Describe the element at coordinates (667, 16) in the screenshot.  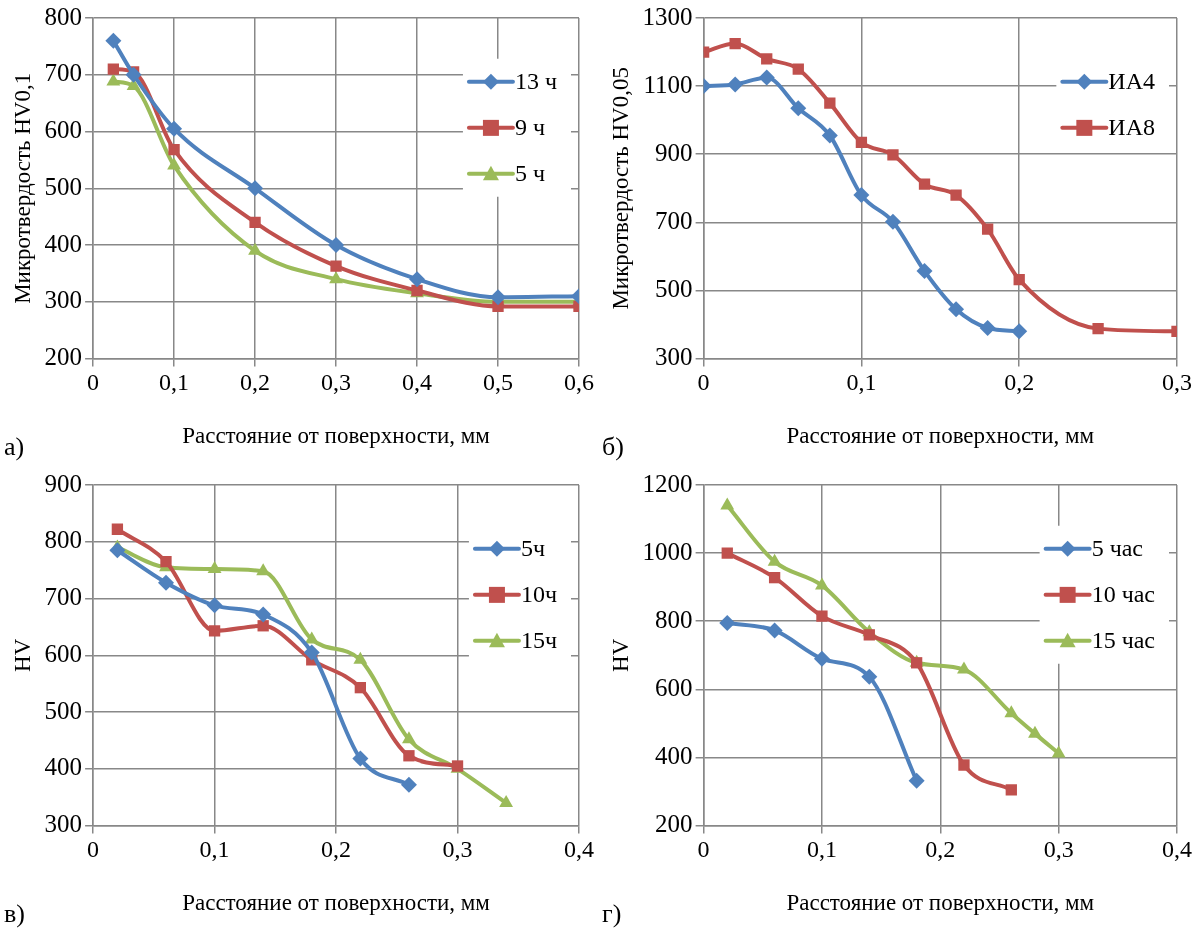
I see `y-tick-label: 1300` at that location.